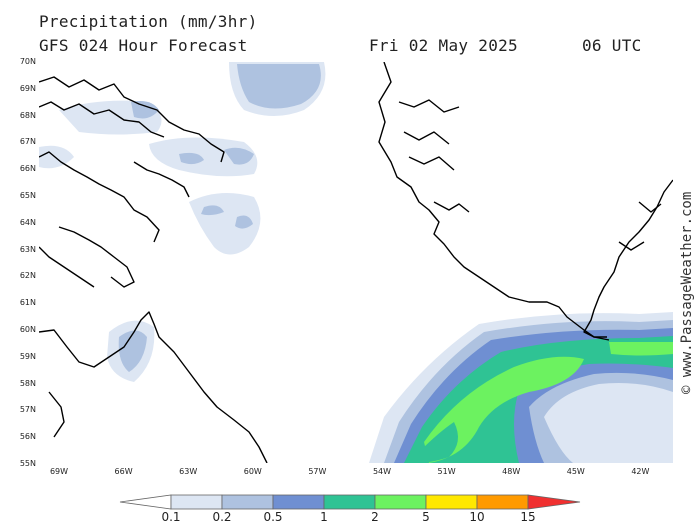  I want to click on longitude-label: 54W, so click(382, 471).